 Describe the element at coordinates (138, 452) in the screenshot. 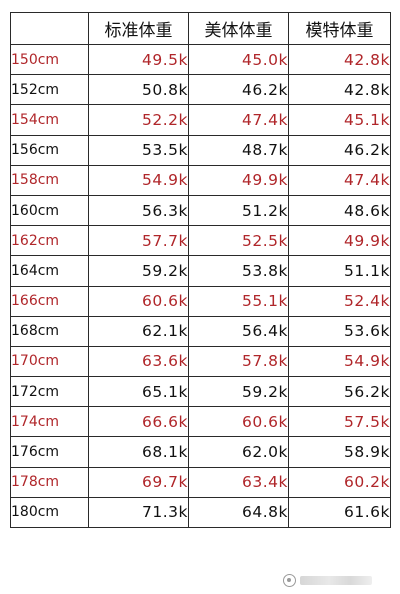

I see `standard-weight-cell: 68.1k` at that location.